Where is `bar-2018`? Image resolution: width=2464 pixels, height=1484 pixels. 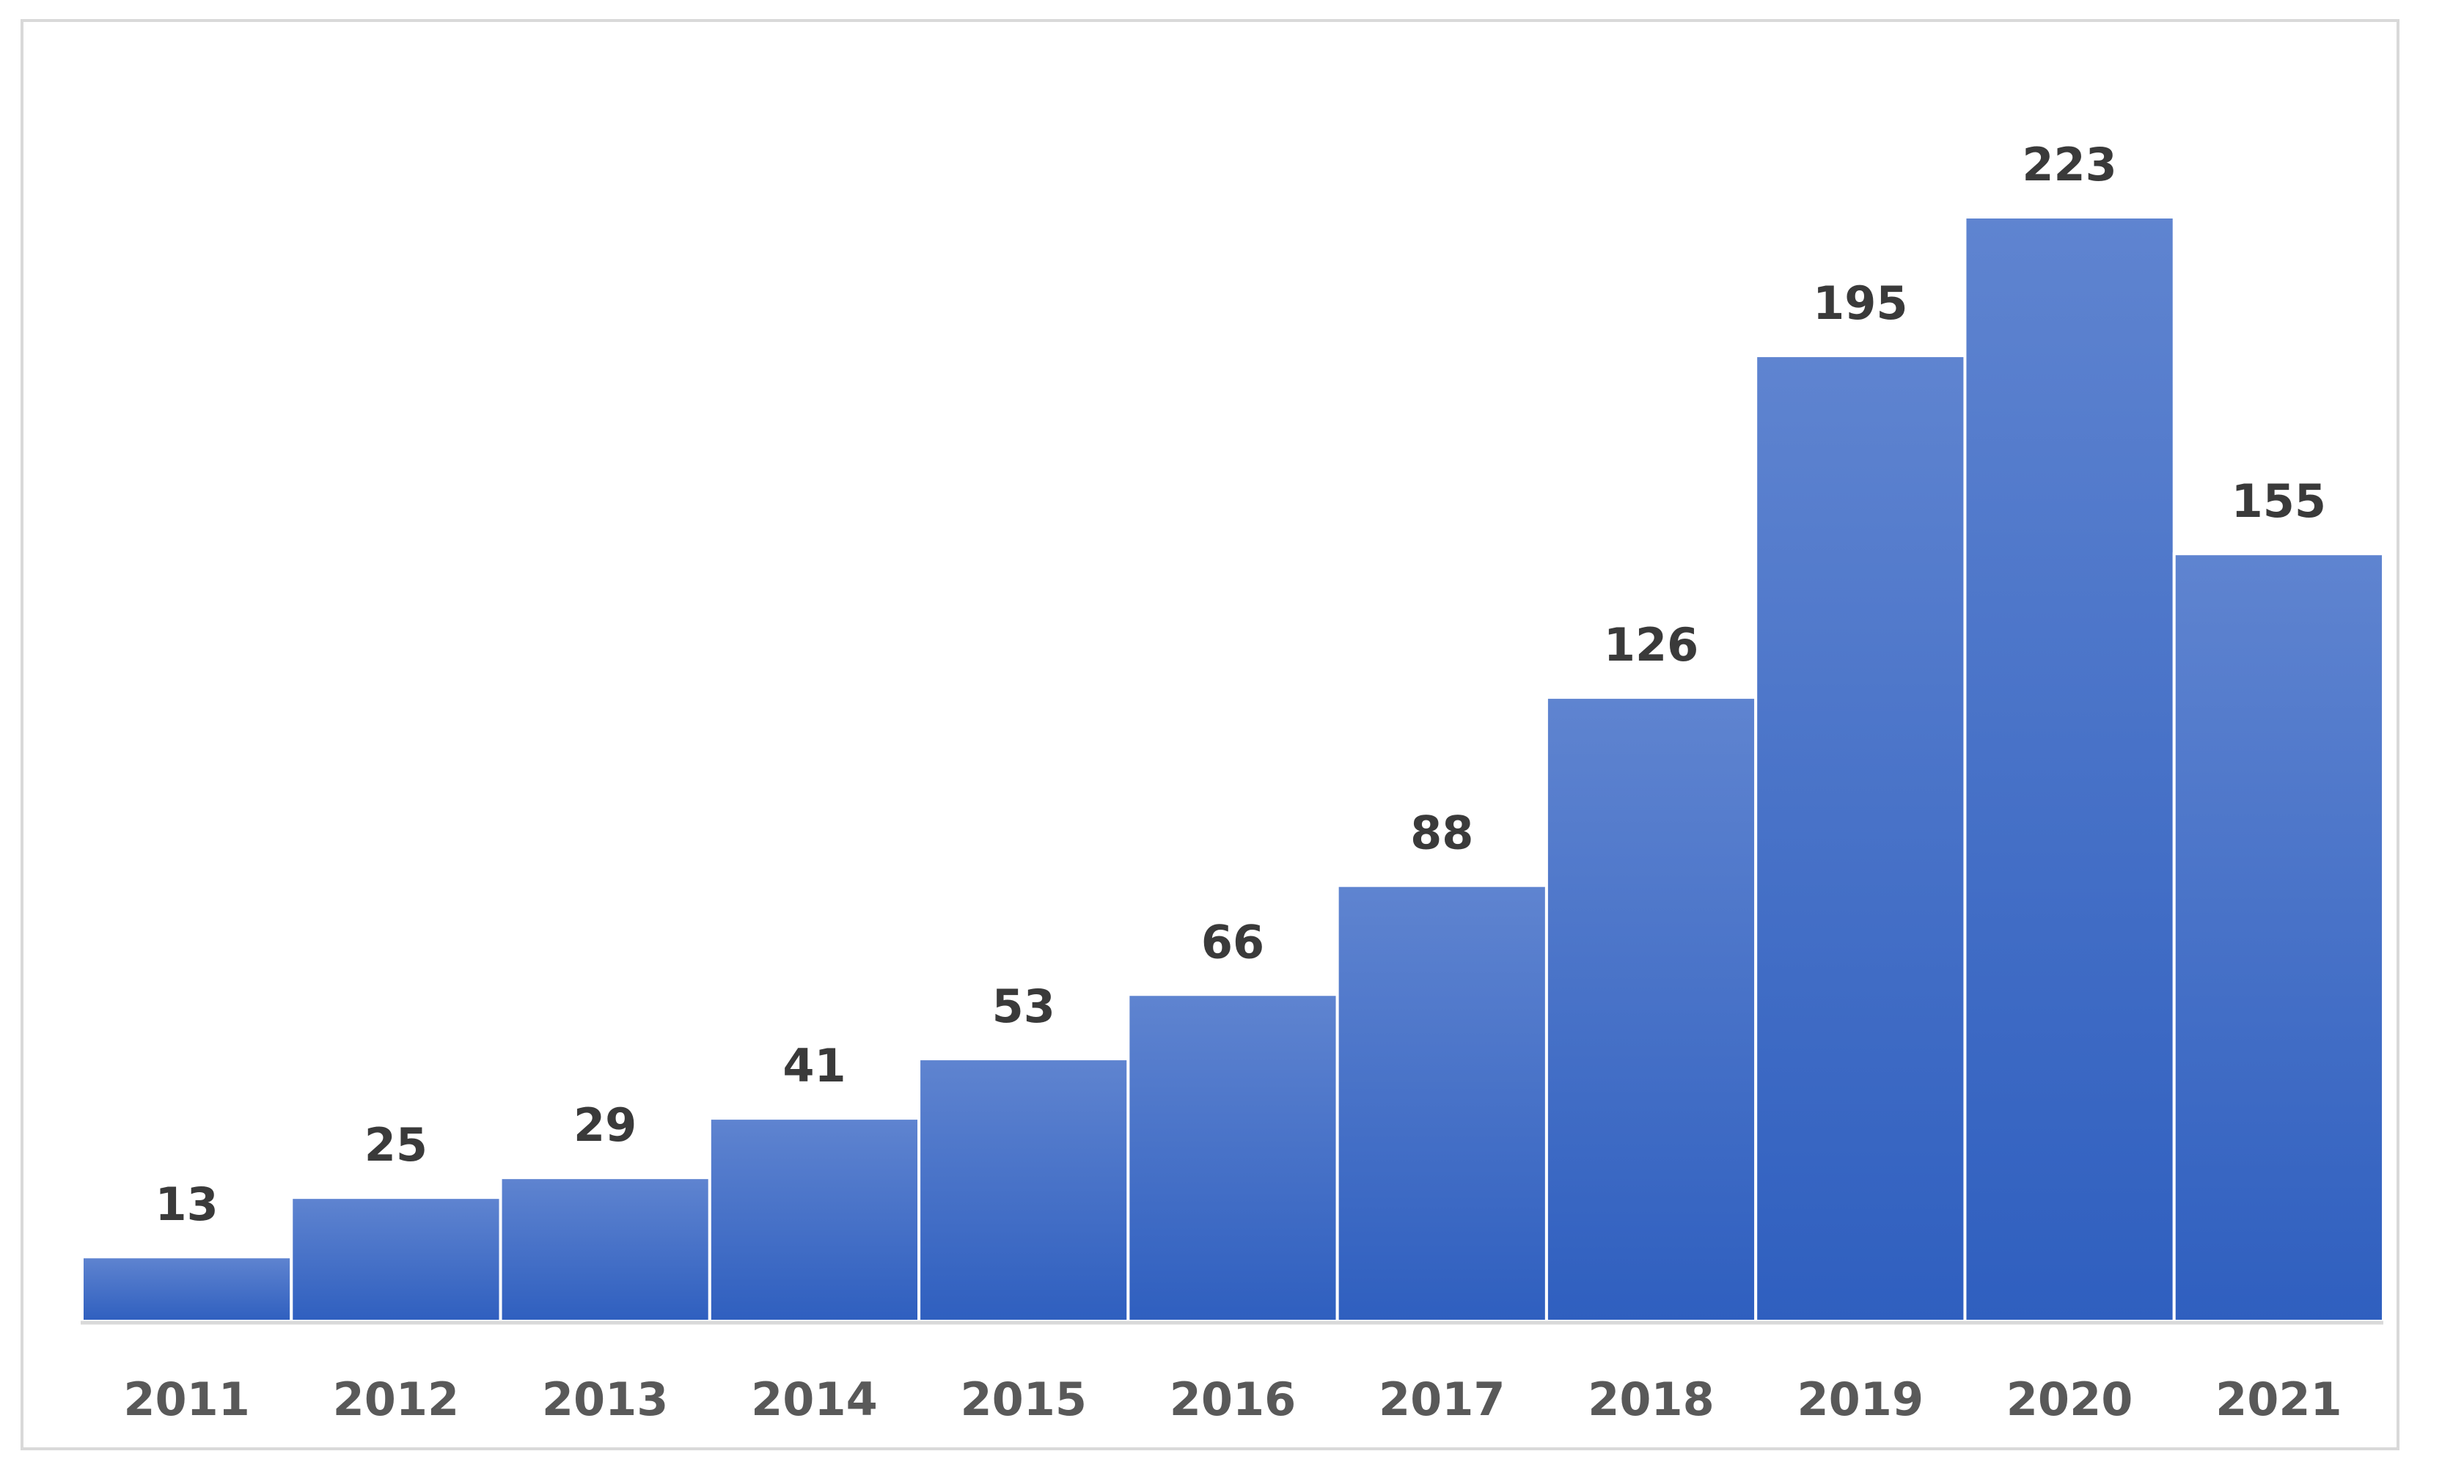
bar-2018 is located at coordinates (1651, 1009).